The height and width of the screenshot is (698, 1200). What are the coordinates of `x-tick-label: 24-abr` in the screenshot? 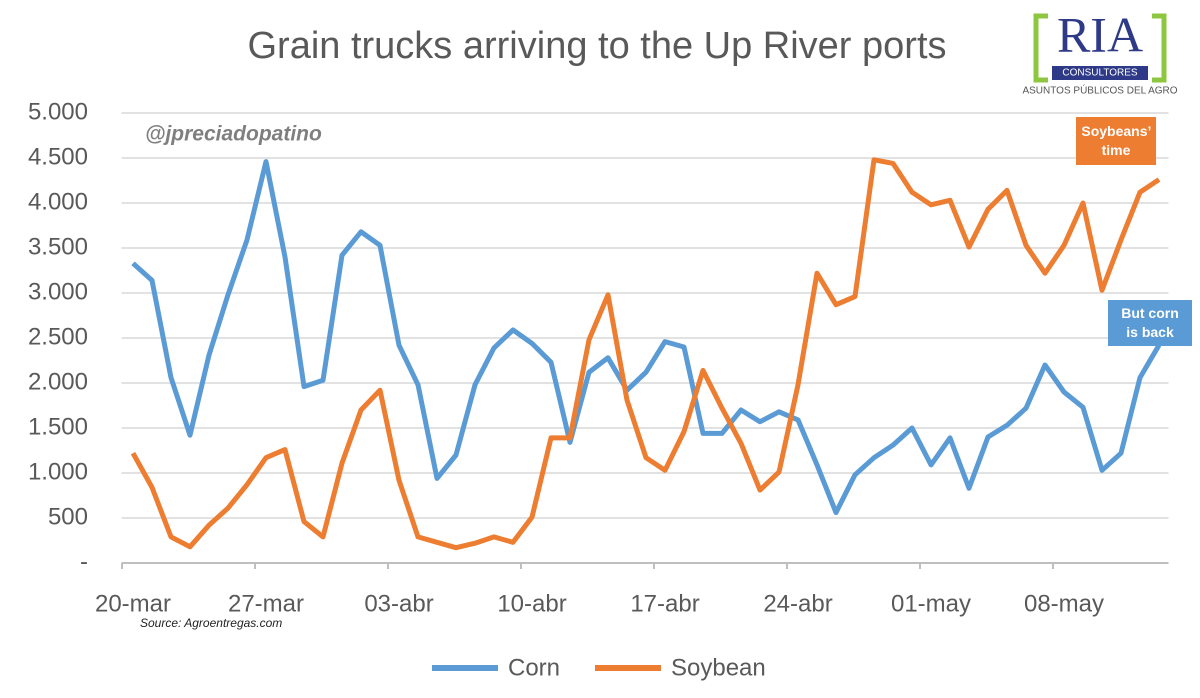 It's located at (797, 603).